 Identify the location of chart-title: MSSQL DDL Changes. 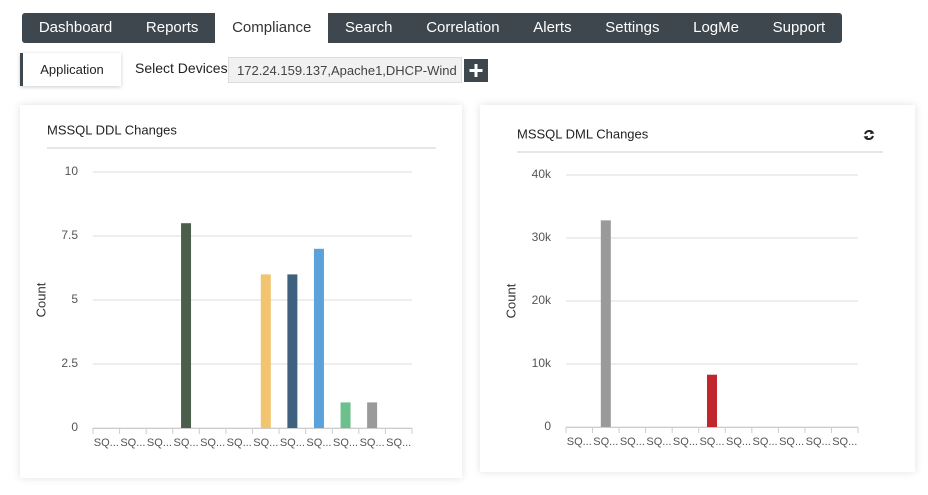
(112, 129).